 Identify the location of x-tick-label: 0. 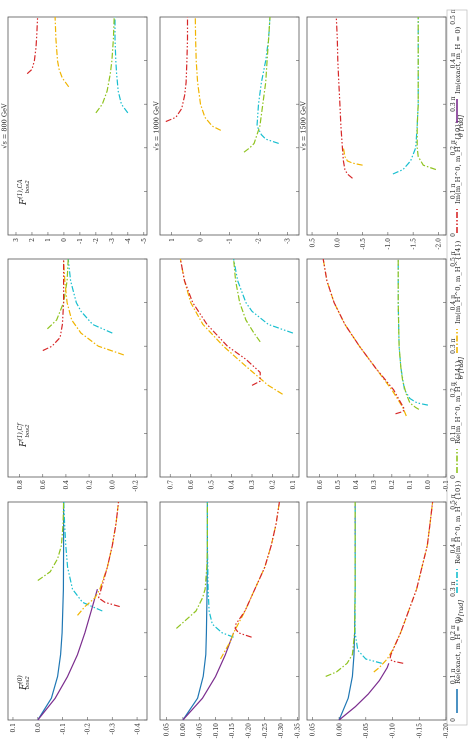
(453, 235).